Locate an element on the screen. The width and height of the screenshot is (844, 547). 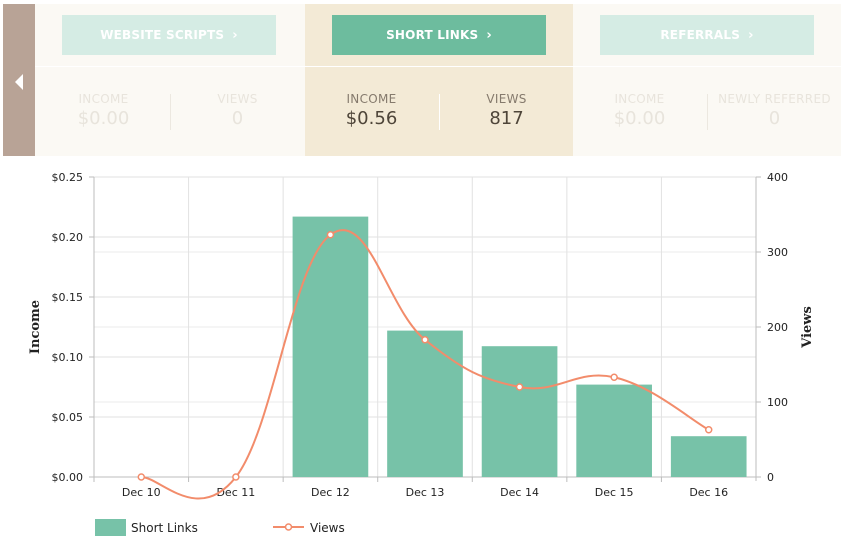
legend-label: Views is located at coordinates (327, 528).